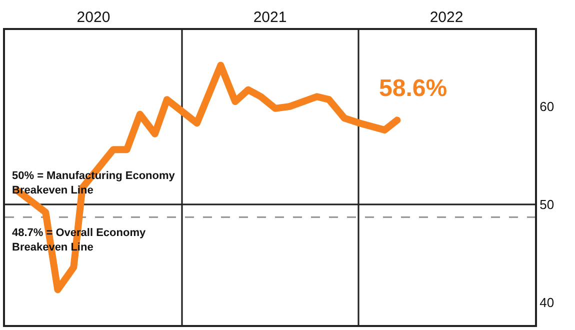  Describe the element at coordinates (547, 106) in the screenshot. I see `y-tick-label: 60` at that location.